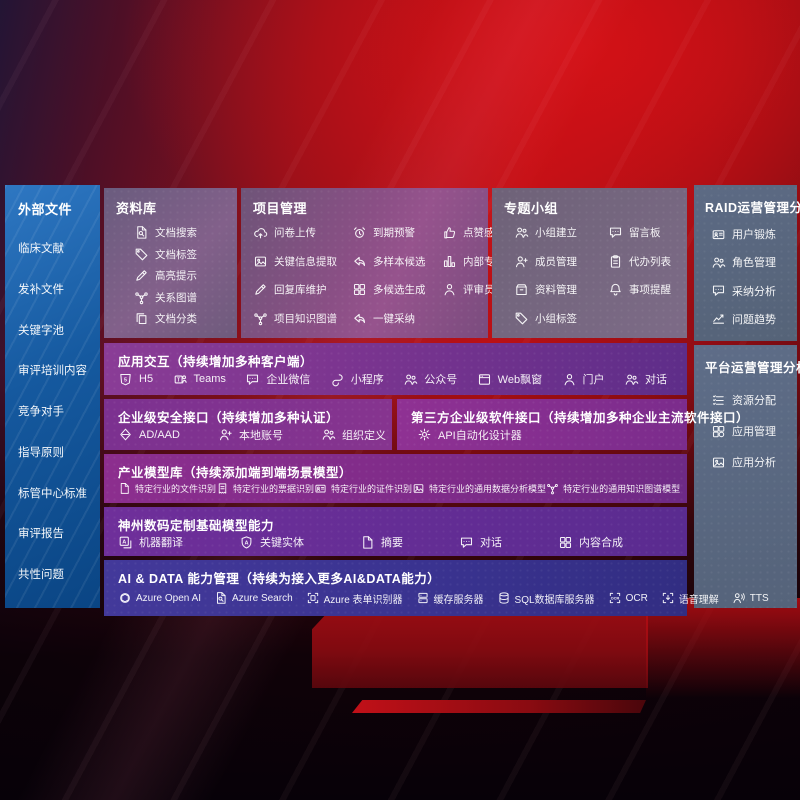 This screenshot has width=800, height=800. I want to click on server-icon, so click(423, 598).